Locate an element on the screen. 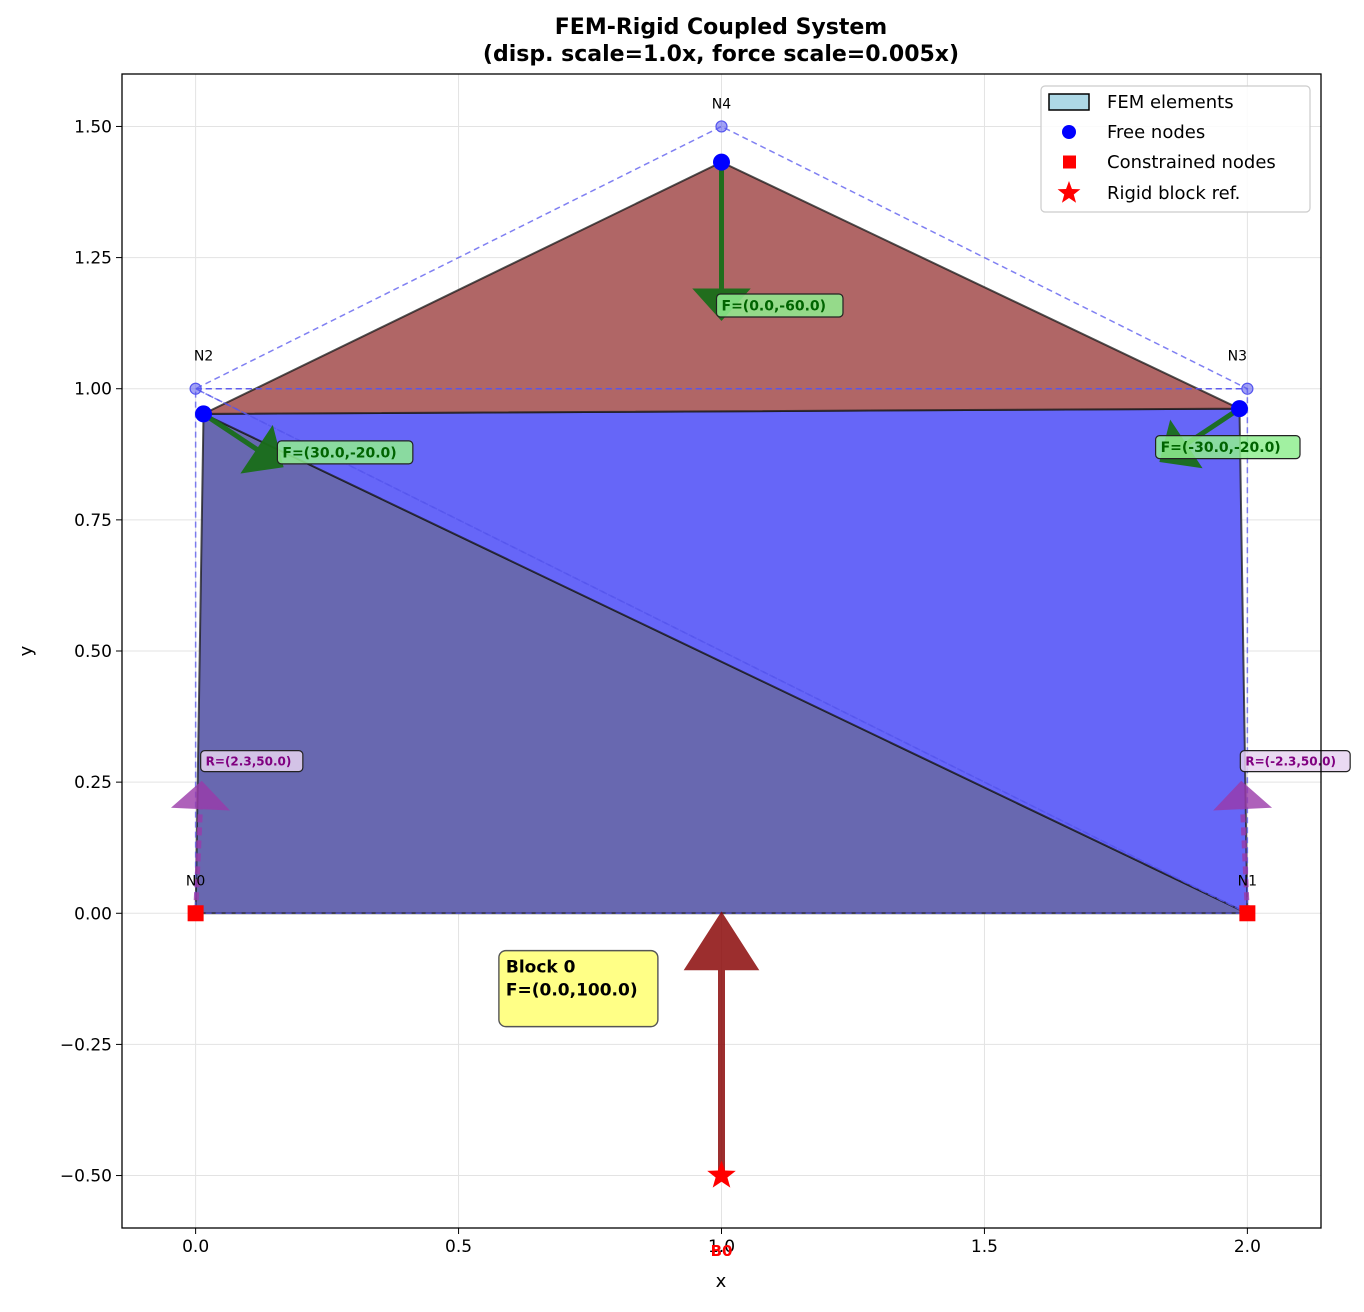  y-tick-label: 0.75 is located at coordinates (93, 521).